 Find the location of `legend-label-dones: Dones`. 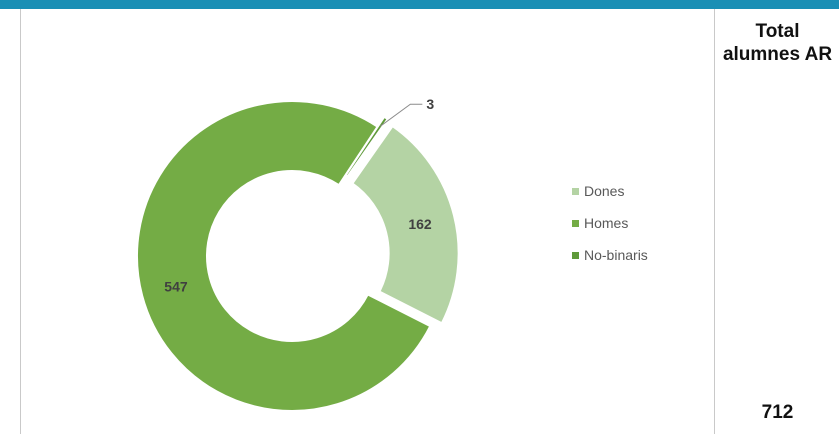

legend-label-dones: Dones is located at coordinates (604, 191).